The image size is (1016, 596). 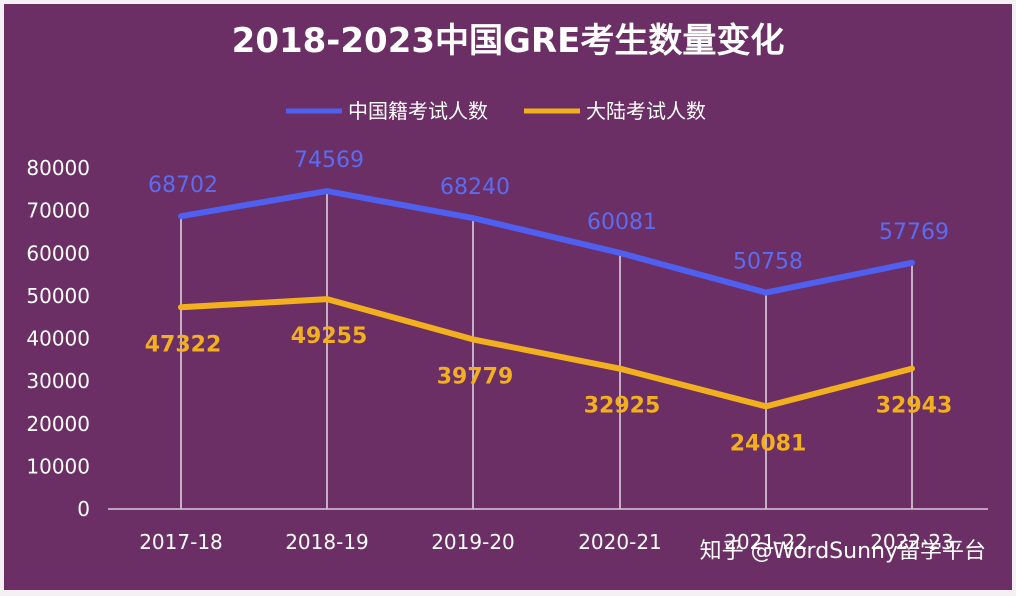 I want to click on data-label-chinese: 57769, so click(x=914, y=232).